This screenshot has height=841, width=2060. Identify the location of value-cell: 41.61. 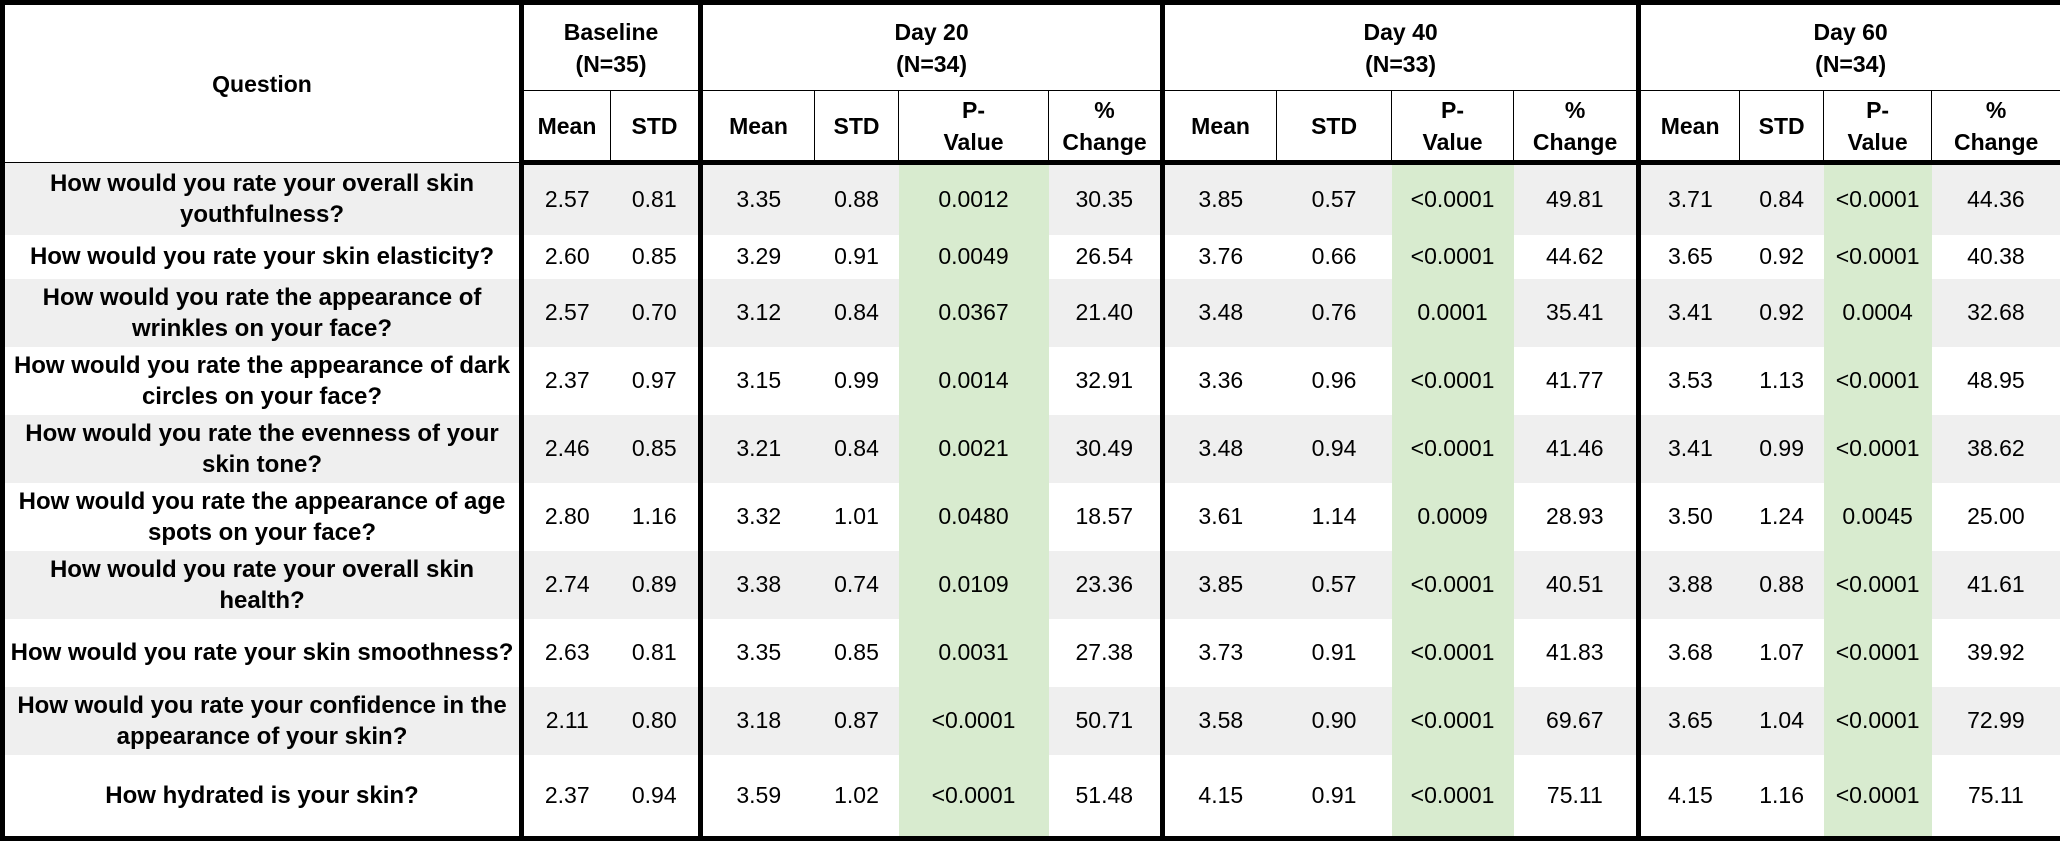
(1996, 585).